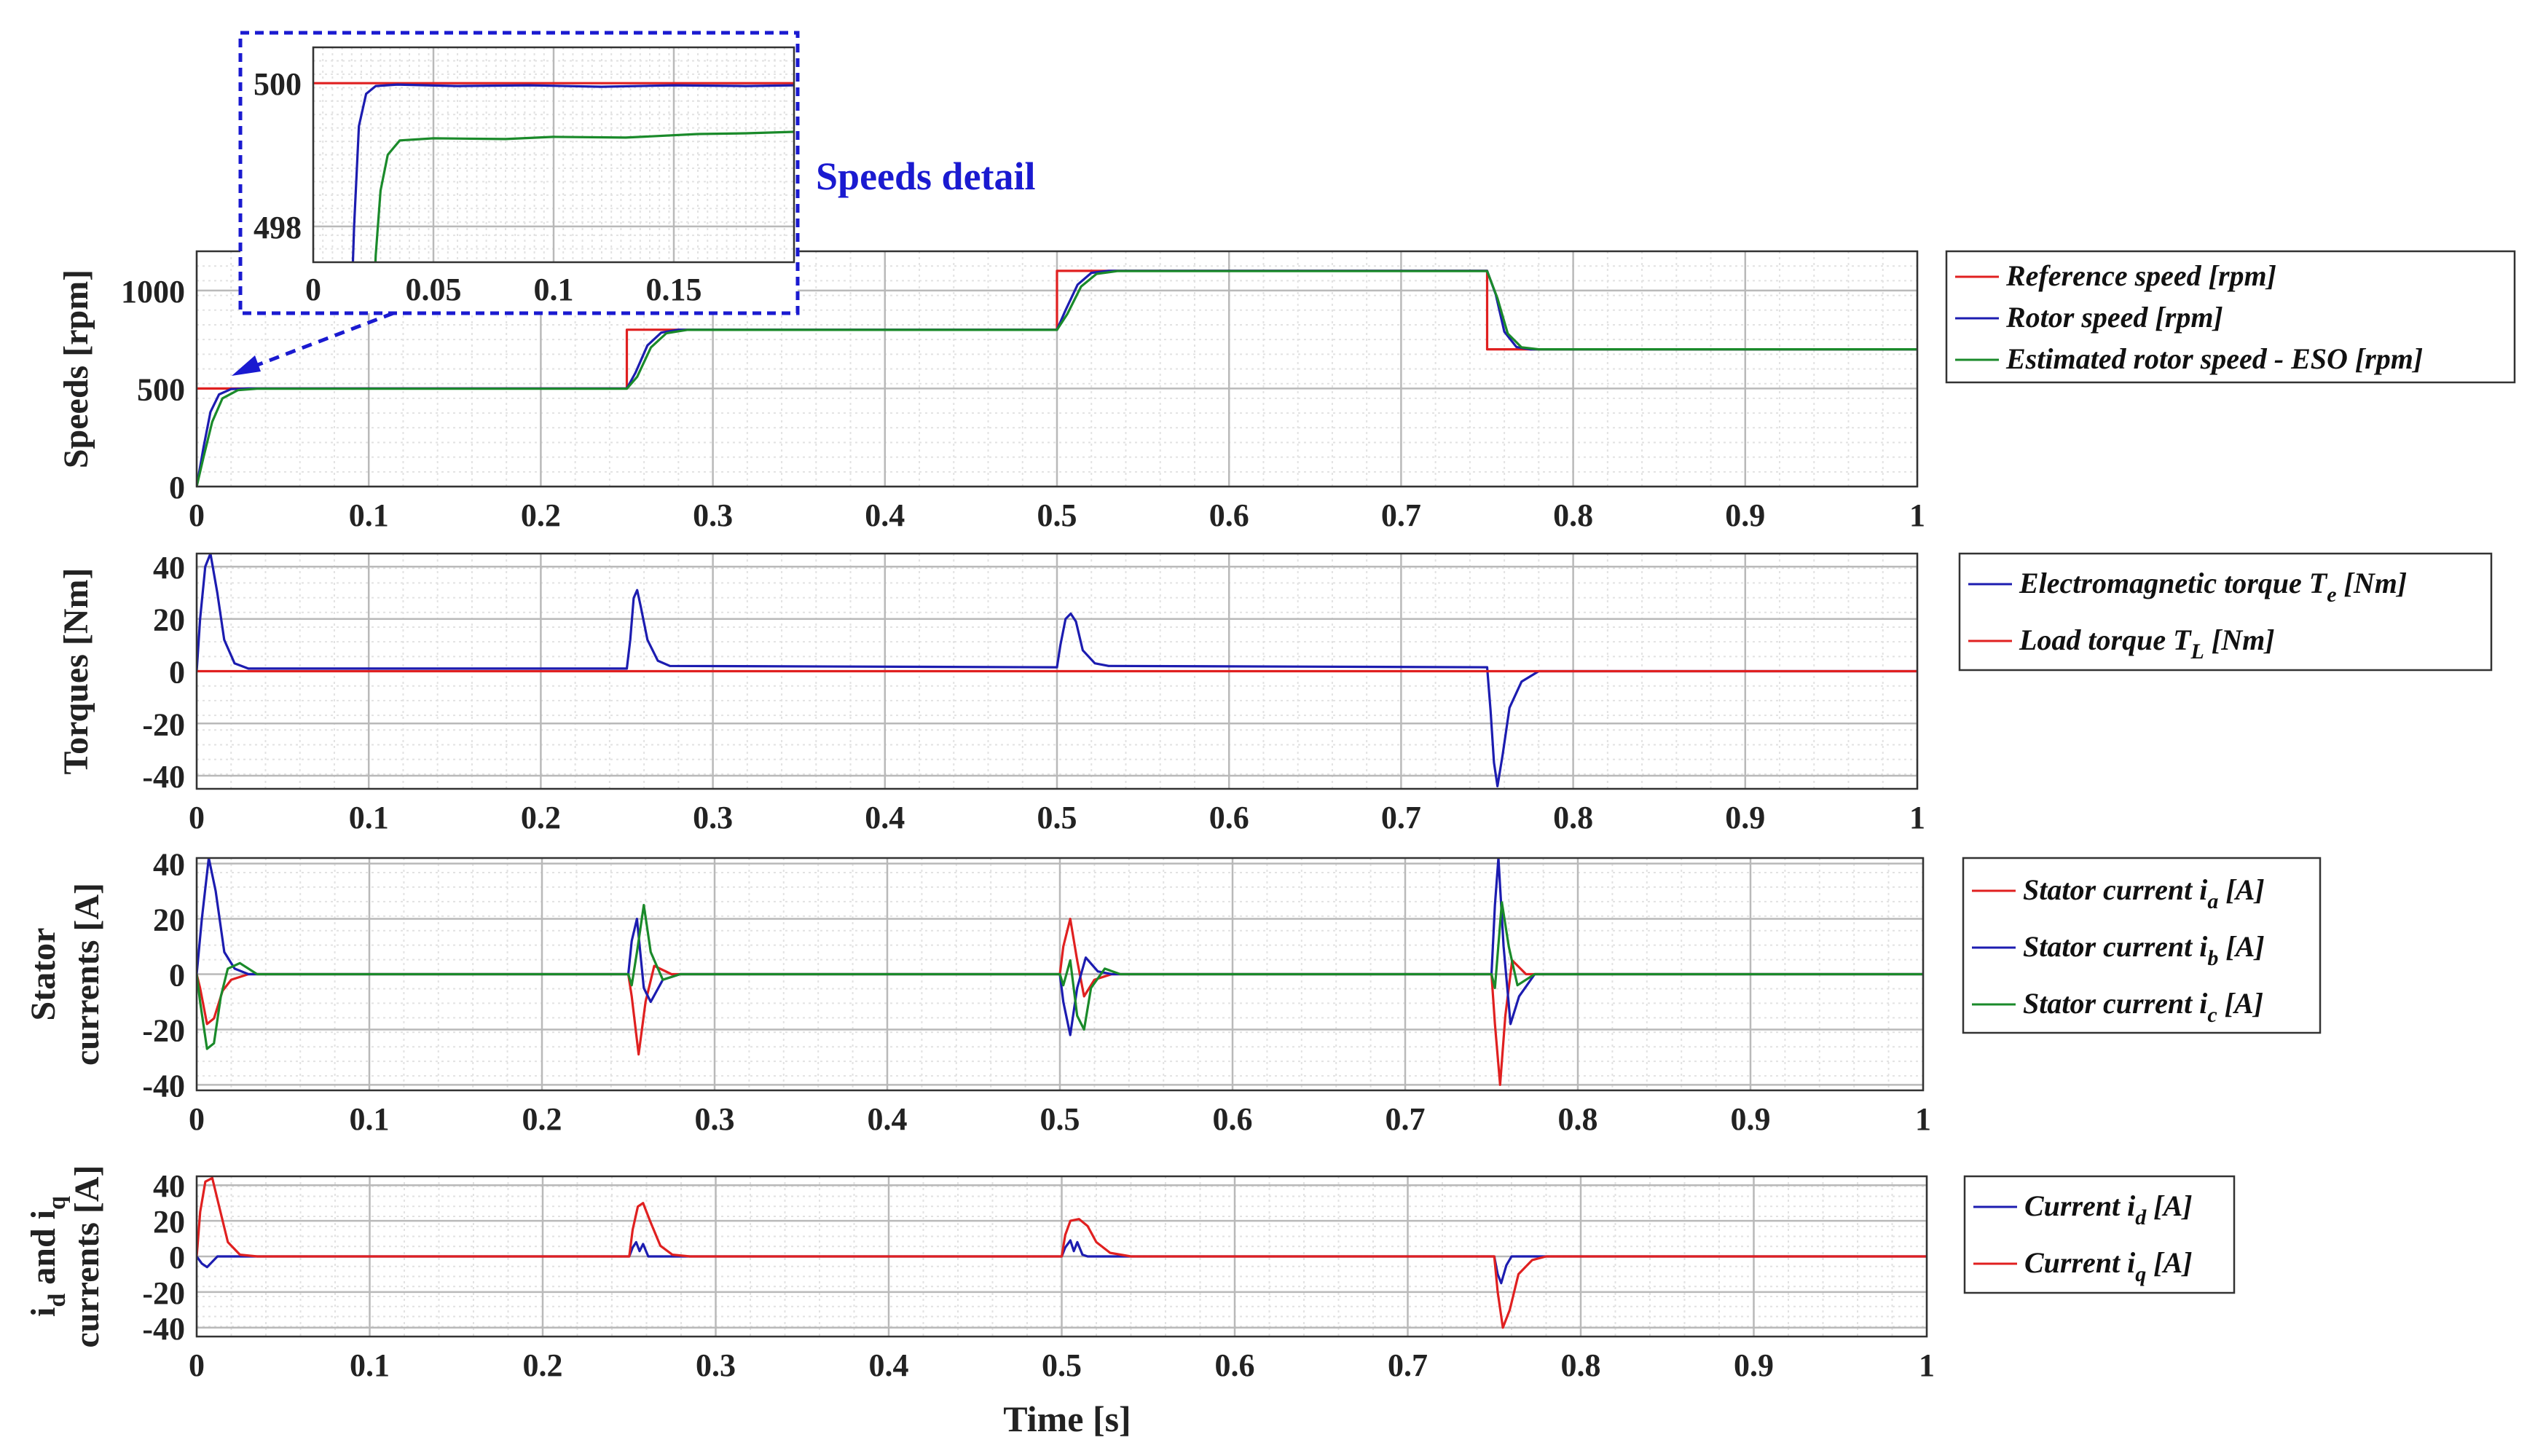 The width and height of the screenshot is (2527, 1456). Describe the element at coordinates (434, 289) in the screenshot. I see `x-tick-label: 0.05` at that location.